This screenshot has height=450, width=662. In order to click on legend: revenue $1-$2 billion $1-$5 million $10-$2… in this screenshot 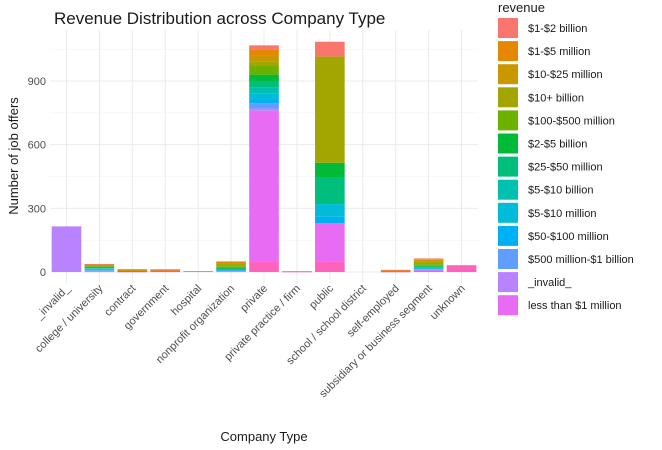, I will do `click(566, 158)`.